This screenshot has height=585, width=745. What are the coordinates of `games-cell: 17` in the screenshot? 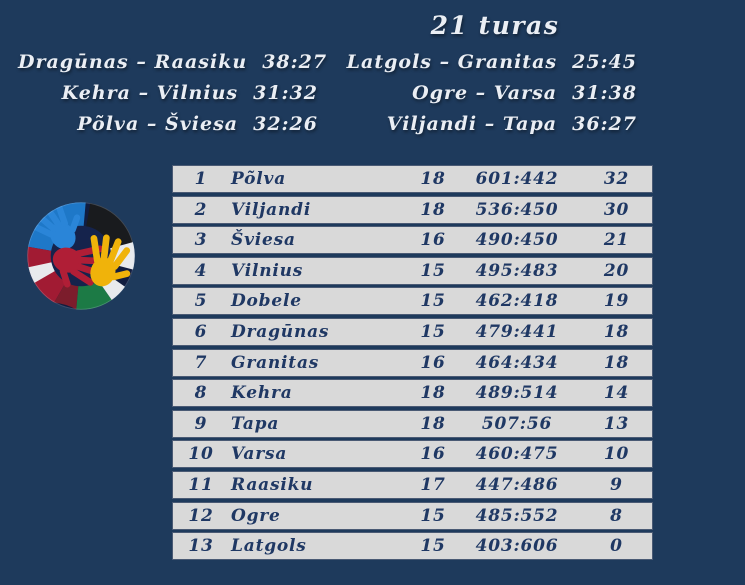 It's located at (433, 484).